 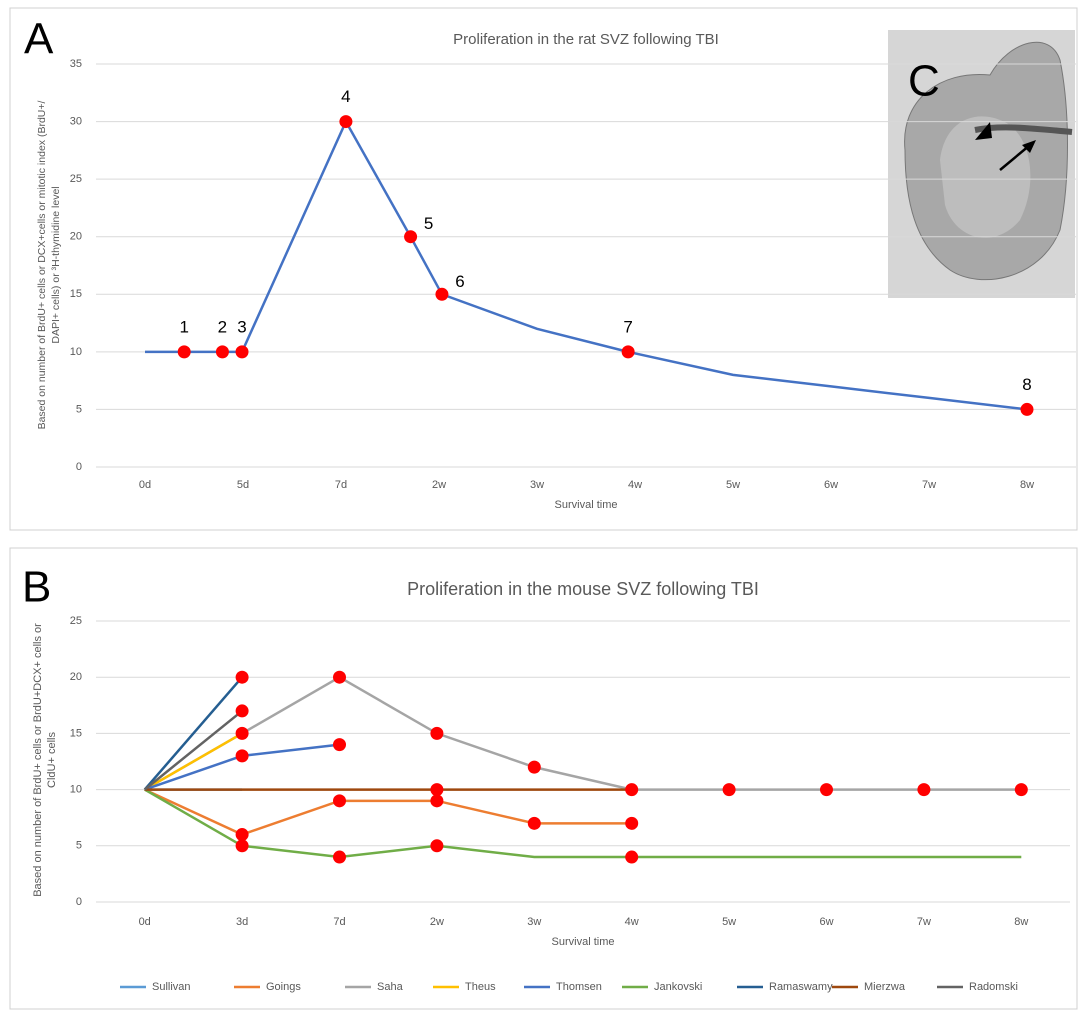 What do you see at coordinates (76, 121) in the screenshot?
I see `y-tick-label: 30` at bounding box center [76, 121].